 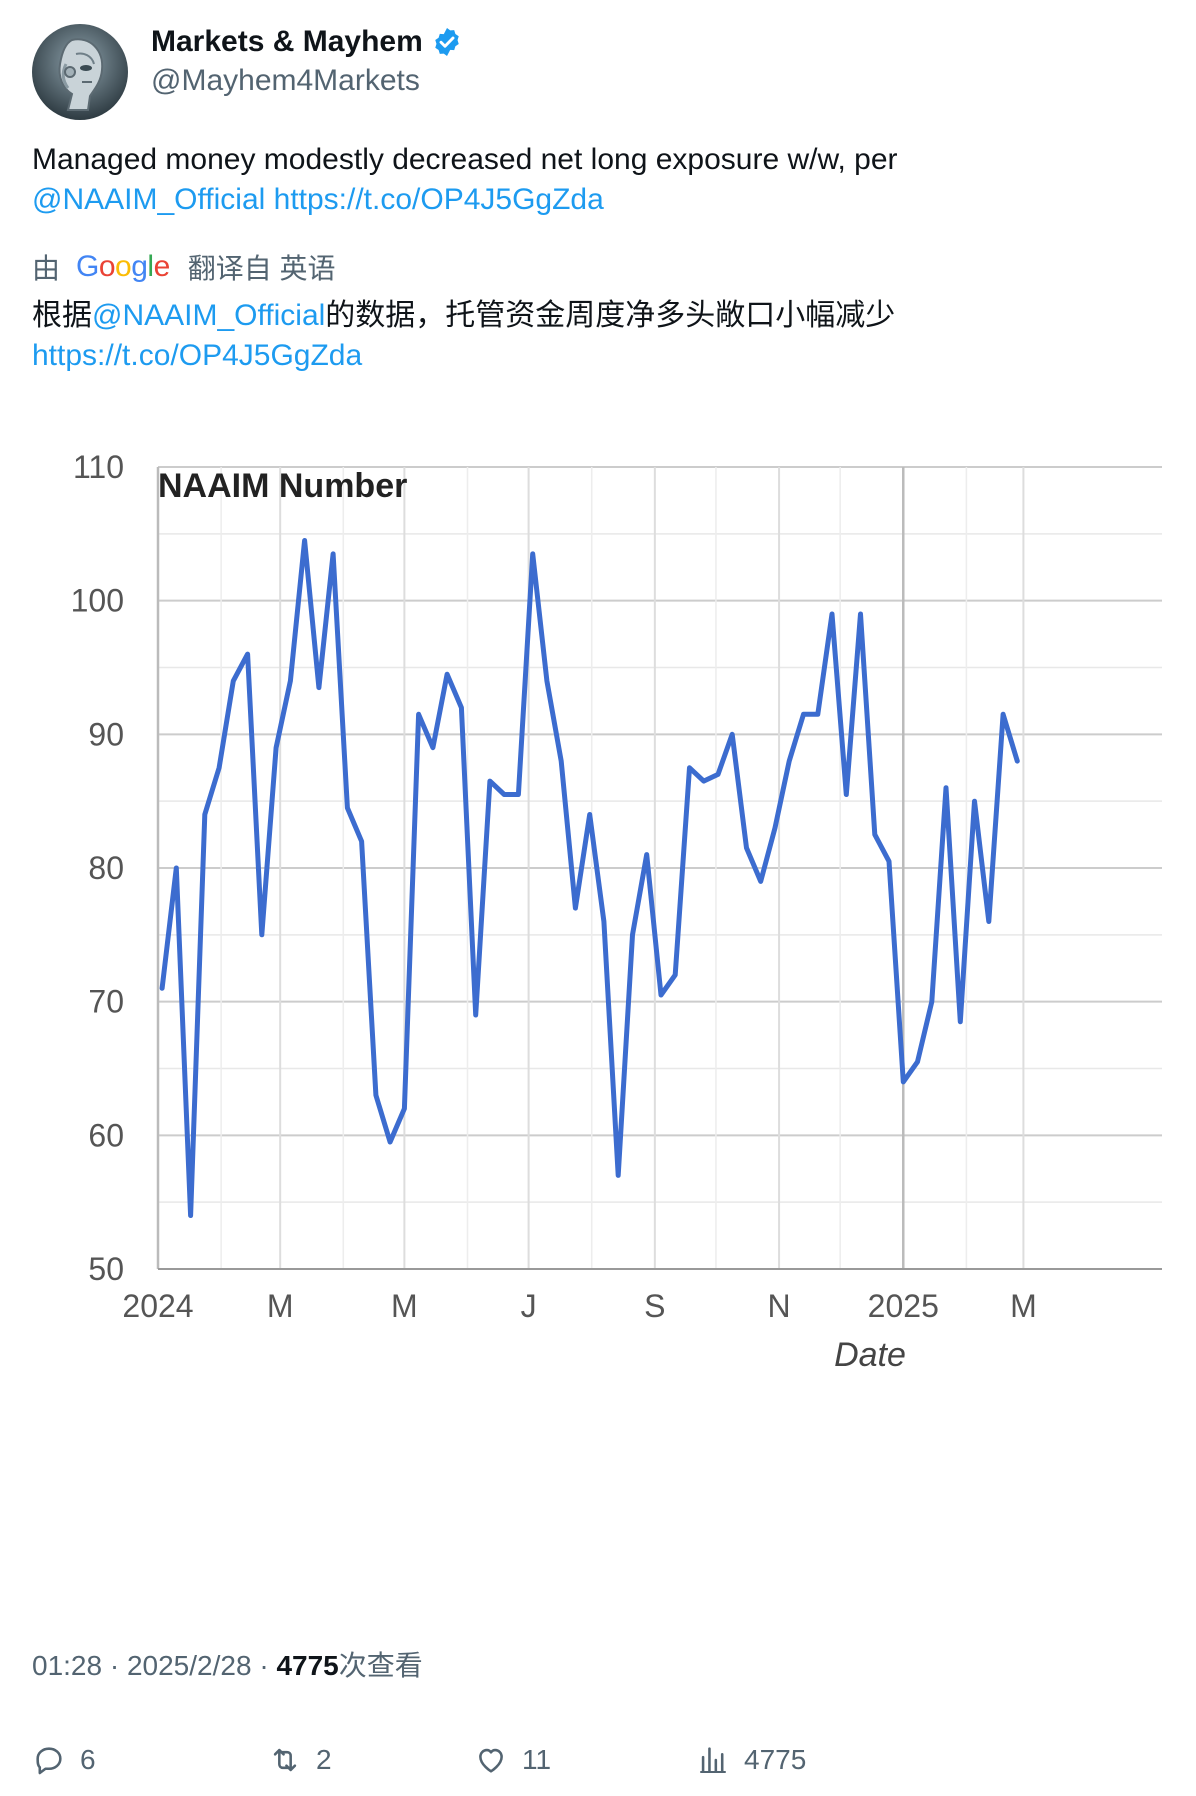 I want to click on robot-avatar-icon, so click(x=80, y=72).